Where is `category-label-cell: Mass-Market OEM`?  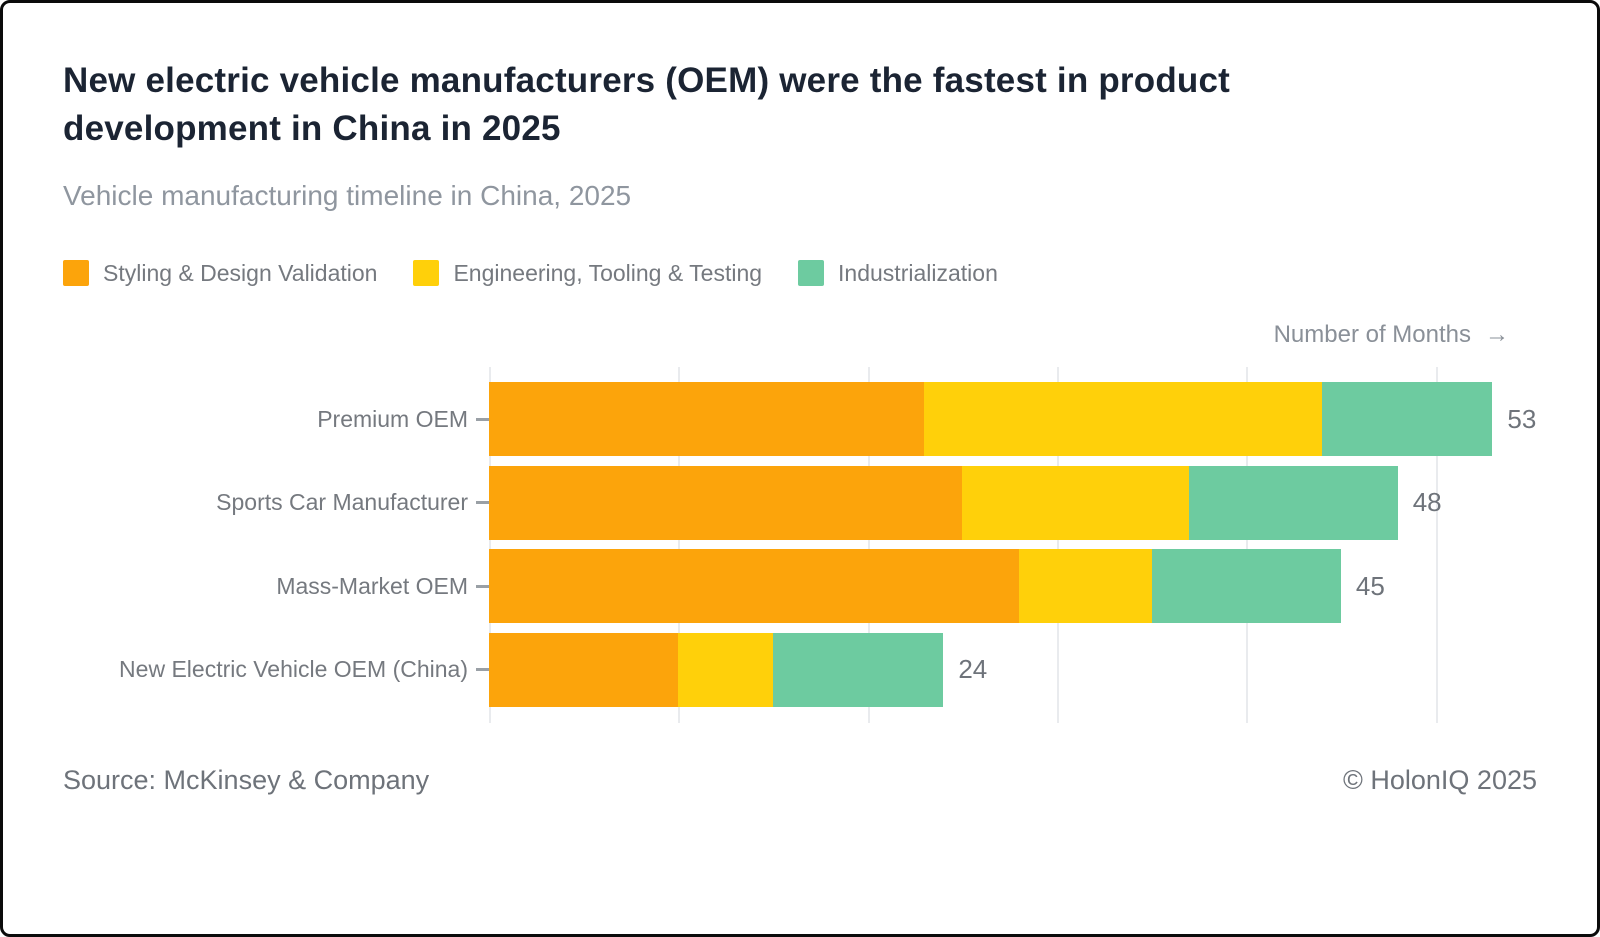 category-label-cell: Mass-Market OEM is located at coordinates (276, 587).